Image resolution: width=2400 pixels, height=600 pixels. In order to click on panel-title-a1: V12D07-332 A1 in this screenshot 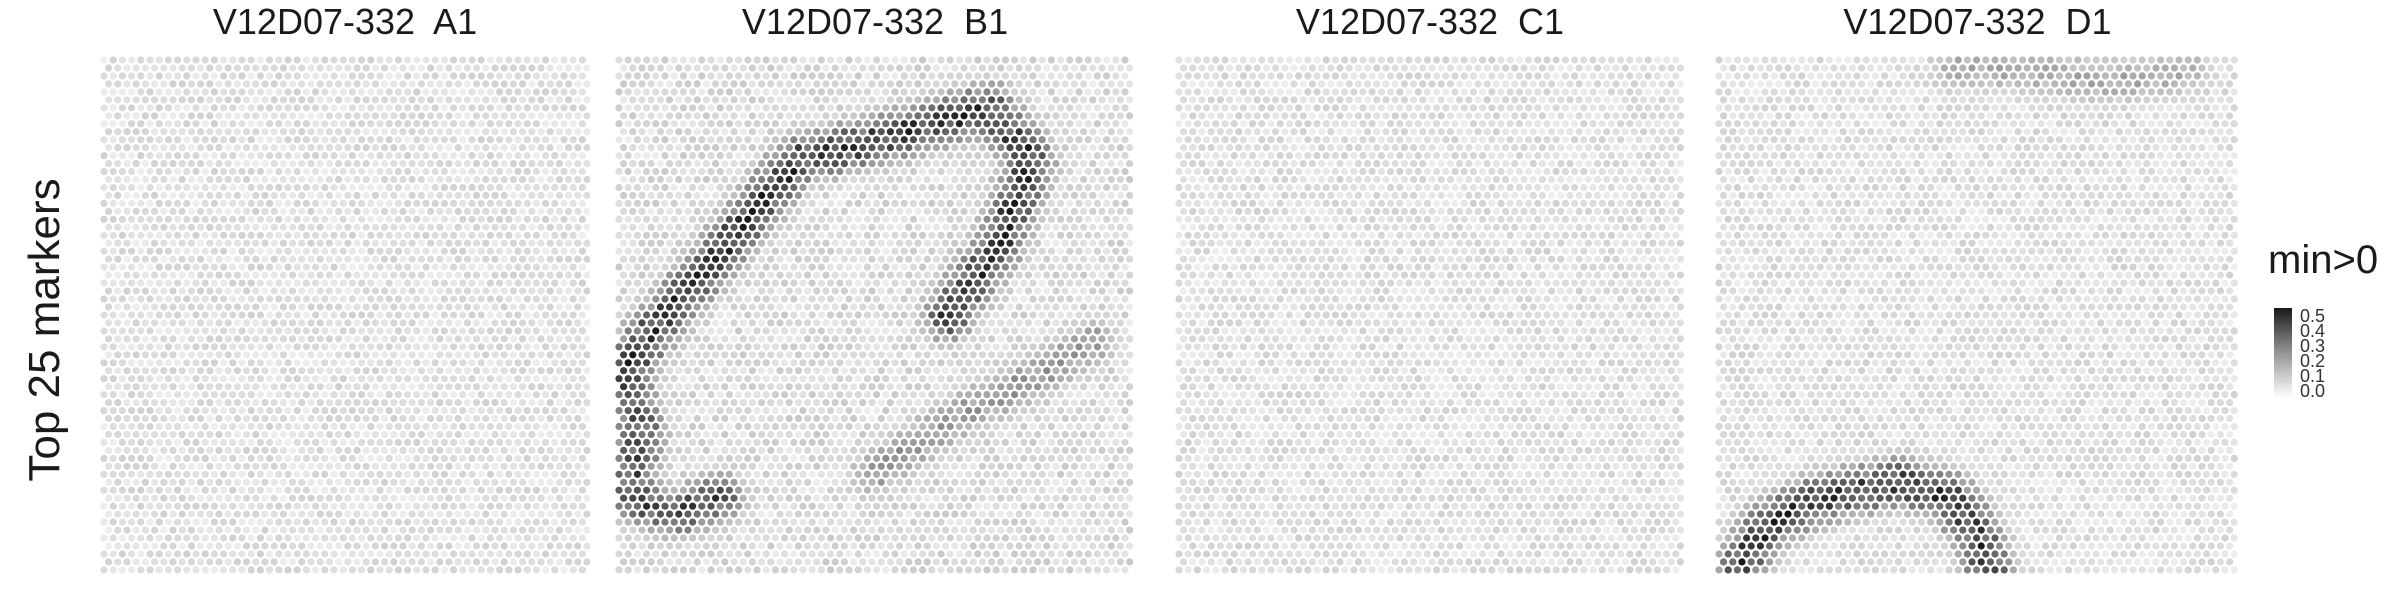, I will do `click(345, 21)`.